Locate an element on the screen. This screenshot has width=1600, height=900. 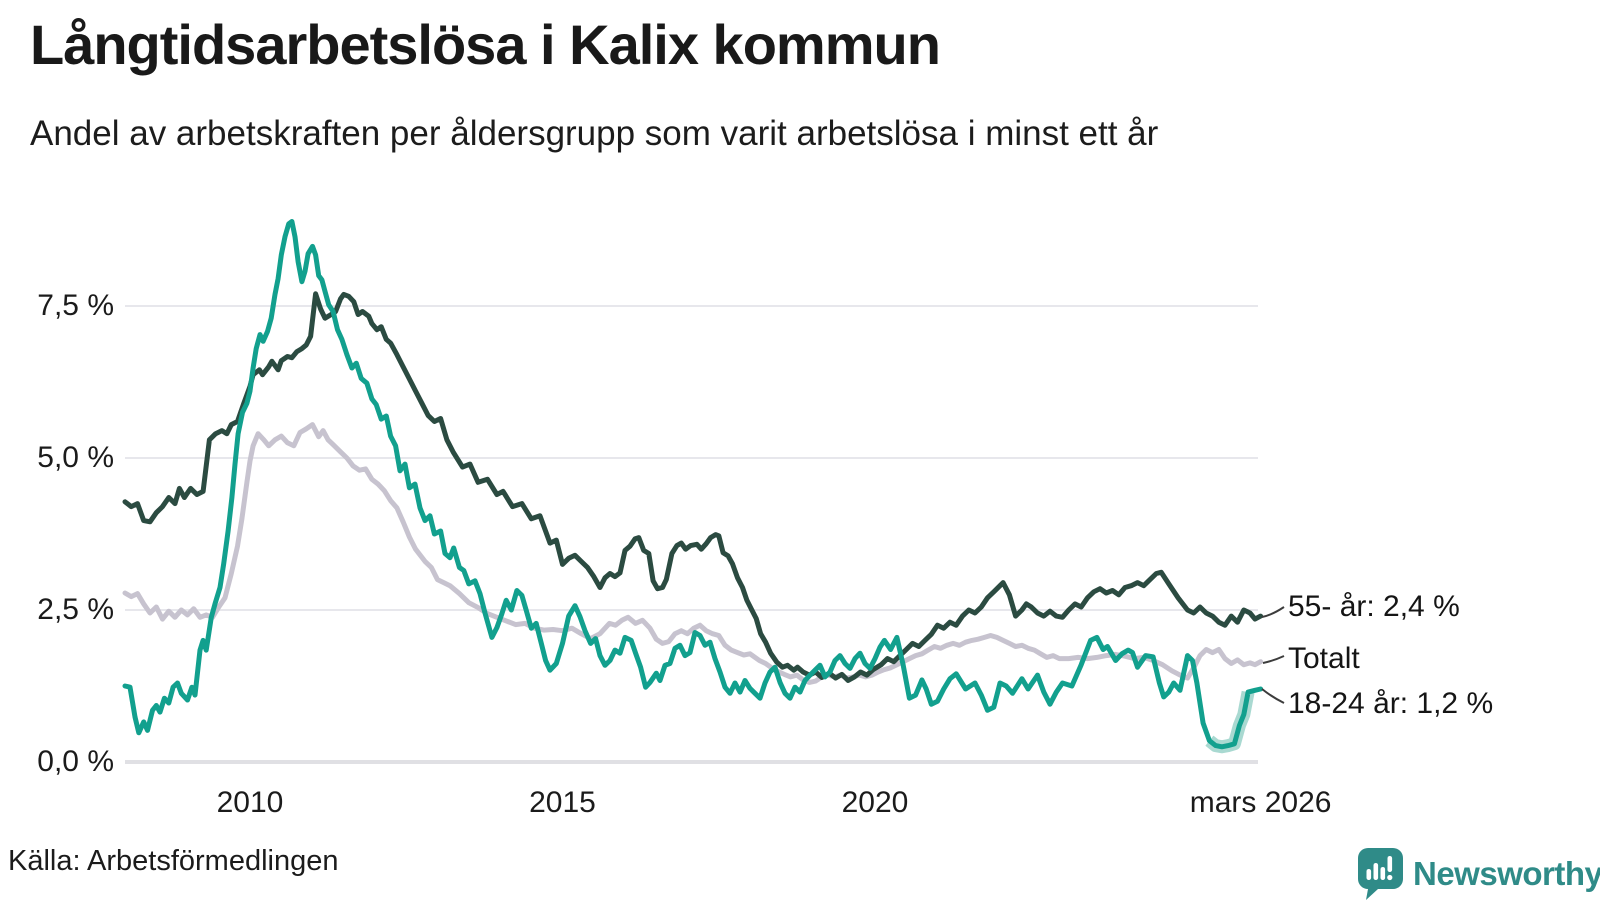
series-label-18-24: 18-24 år: 1,2 % is located at coordinates (1391, 703).